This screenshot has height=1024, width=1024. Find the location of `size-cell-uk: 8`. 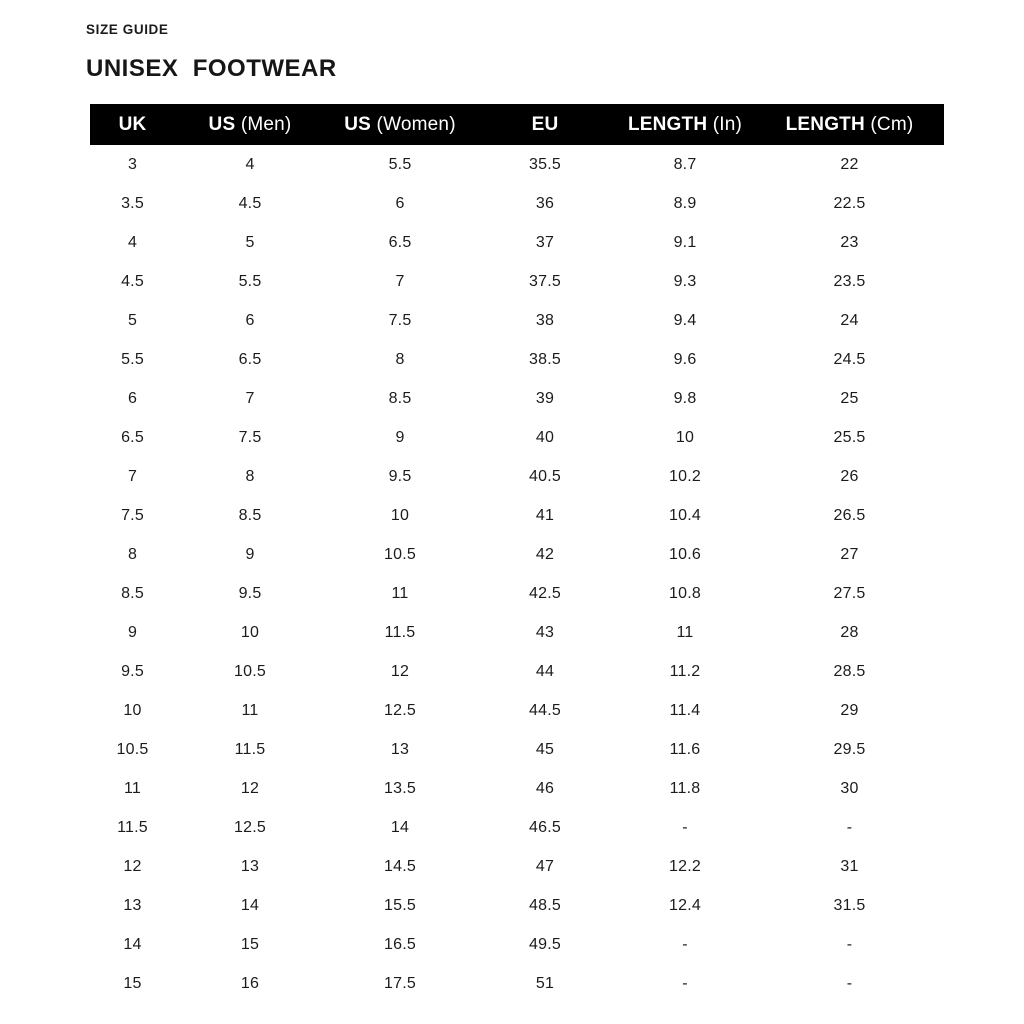

size-cell-uk: 8 is located at coordinates (132, 554).